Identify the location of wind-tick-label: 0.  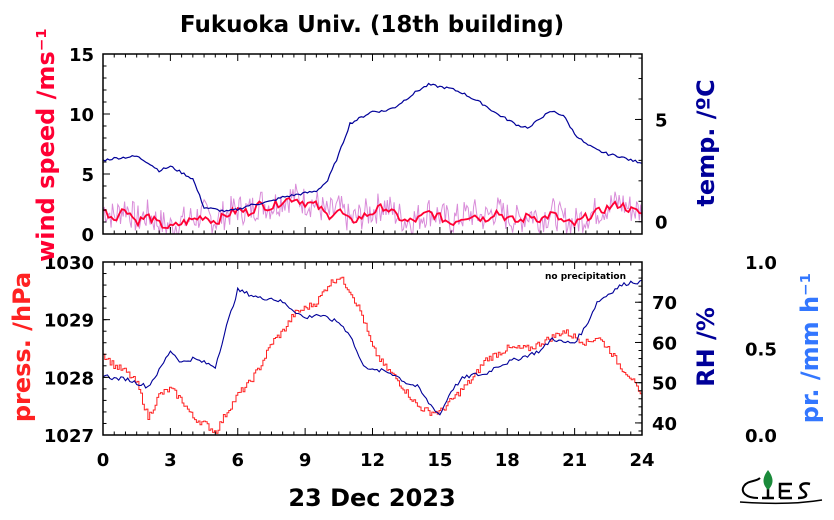
(87, 235).